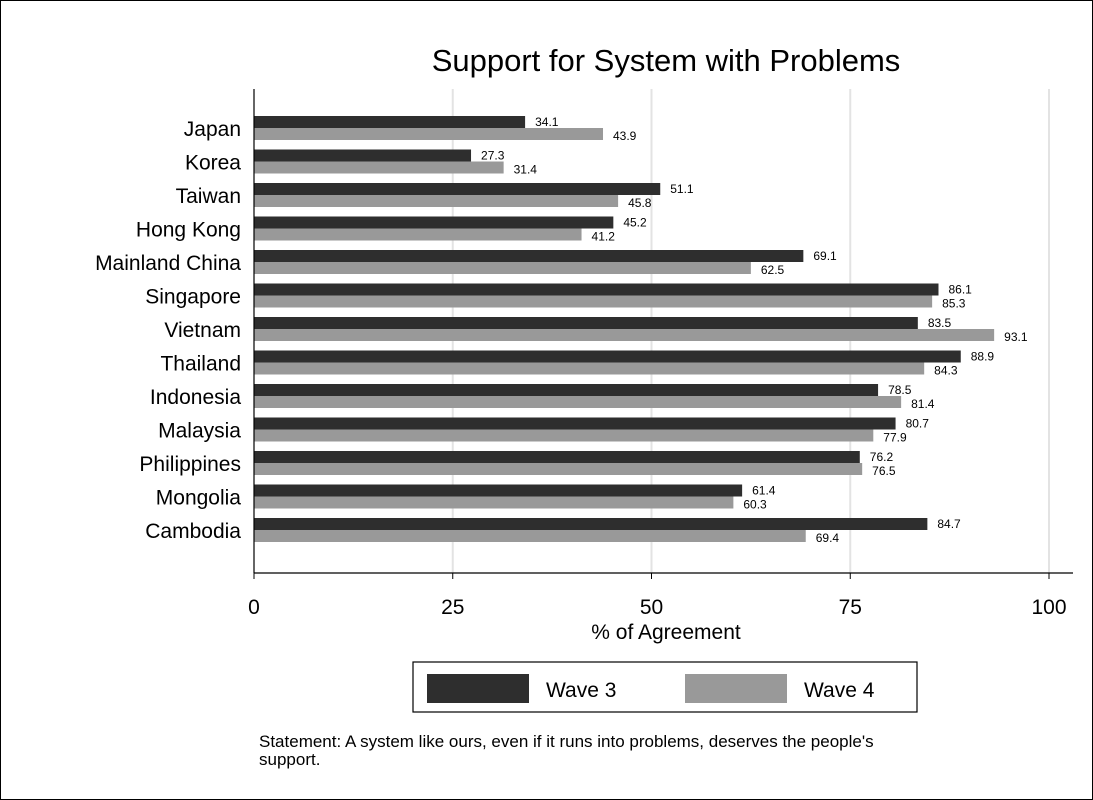 This screenshot has width=1093, height=800. What do you see at coordinates (882, 457) in the screenshot?
I see `data-label-philippines-wave-3: 76.2` at bounding box center [882, 457].